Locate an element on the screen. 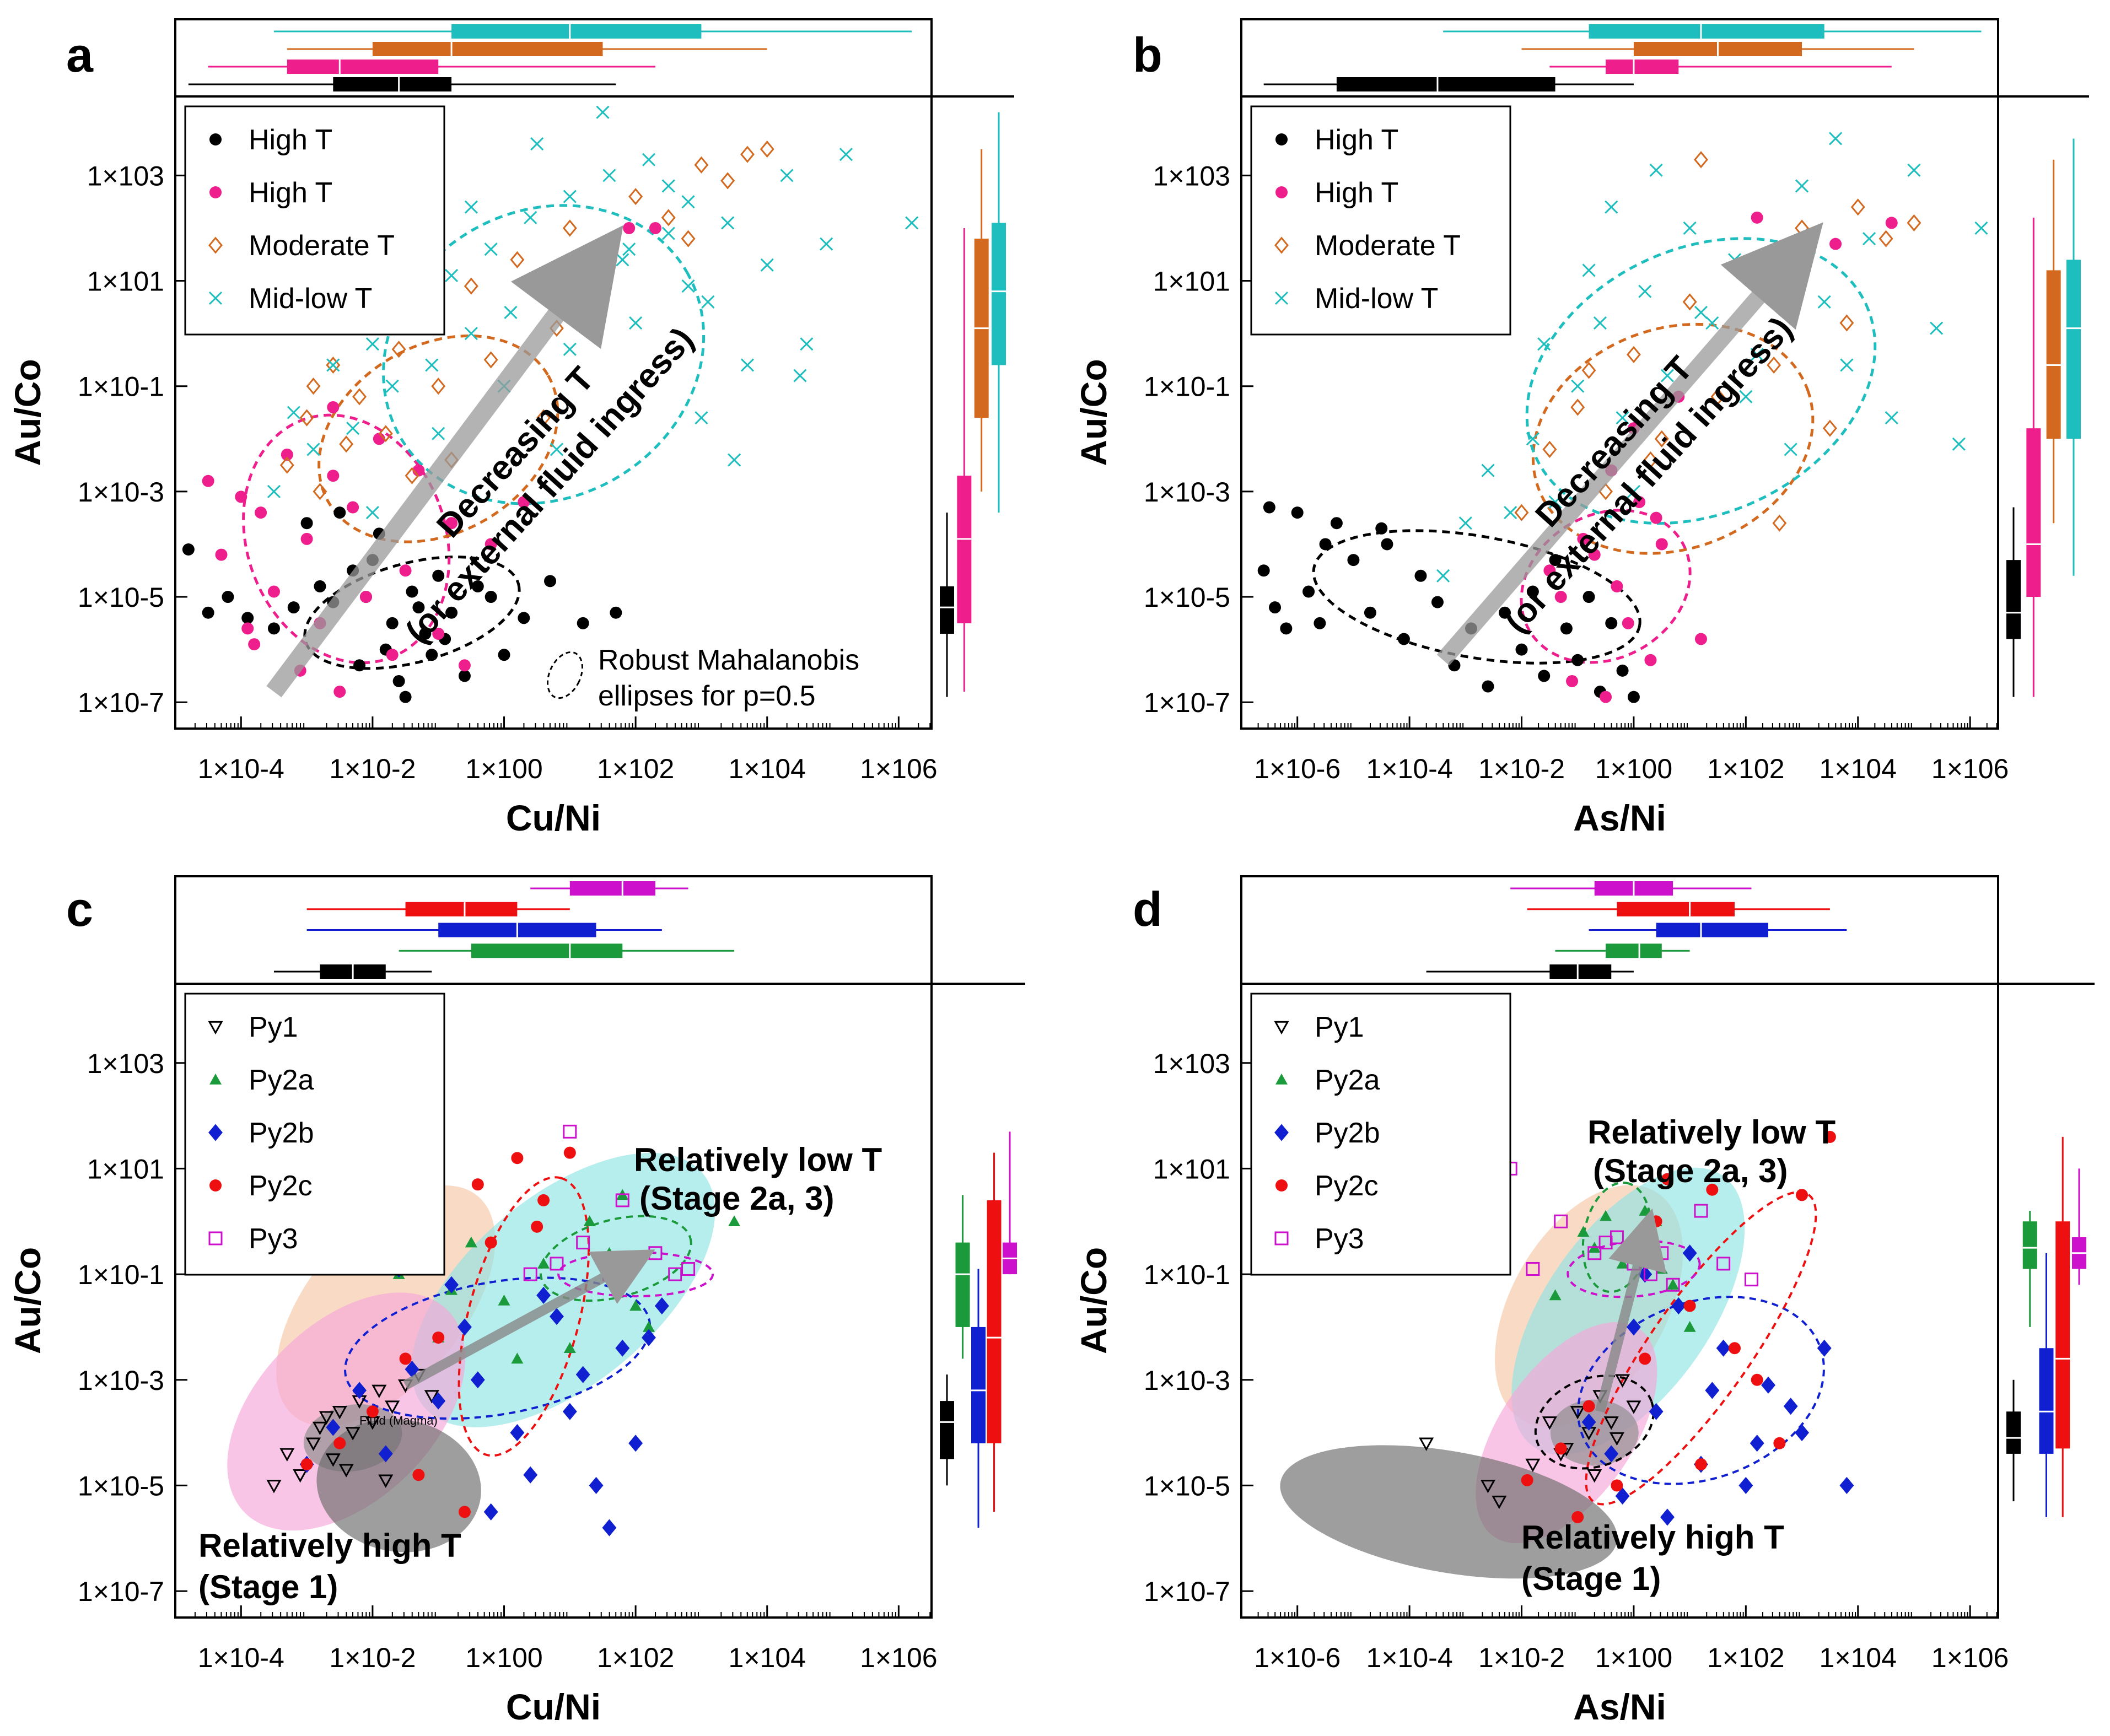 Image resolution: width=2110 pixels, height=1736 pixels. stage-ellipse-gray-small is located at coordinates (1595, 1432).